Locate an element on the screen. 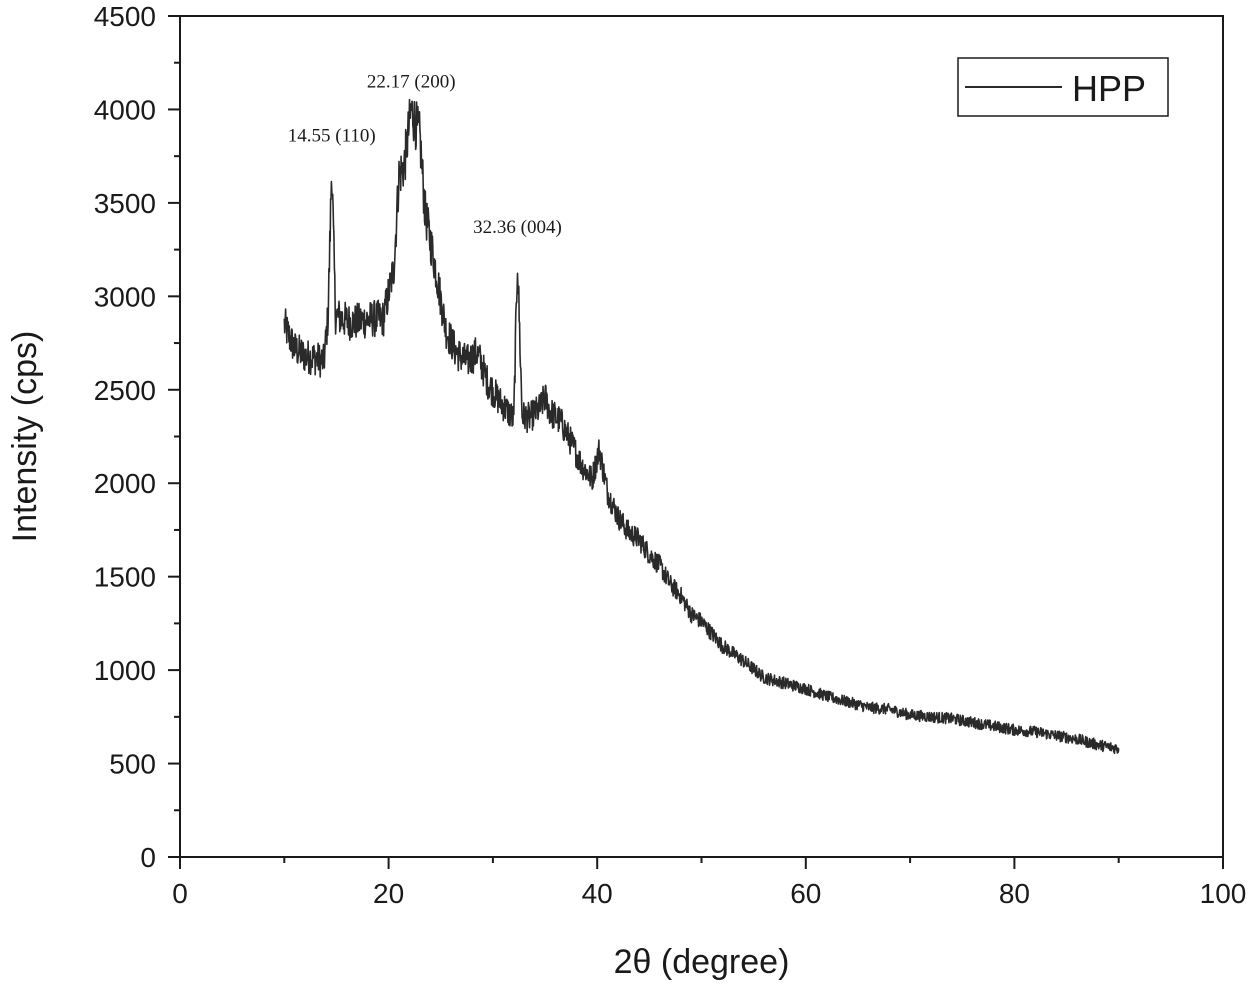 The image size is (1255, 987). y-axis-title: Intensity (cps) is located at coordinates (25, 437).